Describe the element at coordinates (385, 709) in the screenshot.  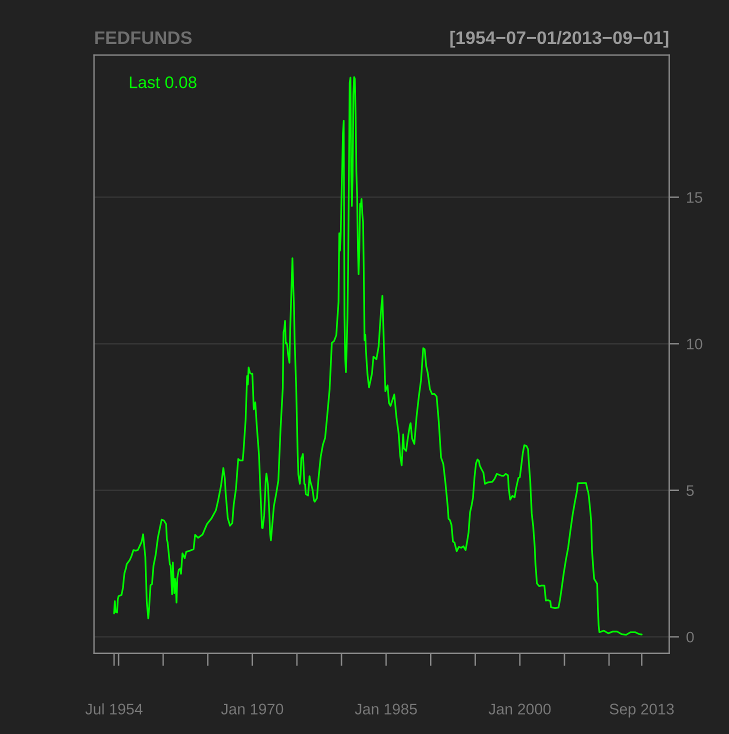
I see `x-tick-label: Jan 1985` at that location.